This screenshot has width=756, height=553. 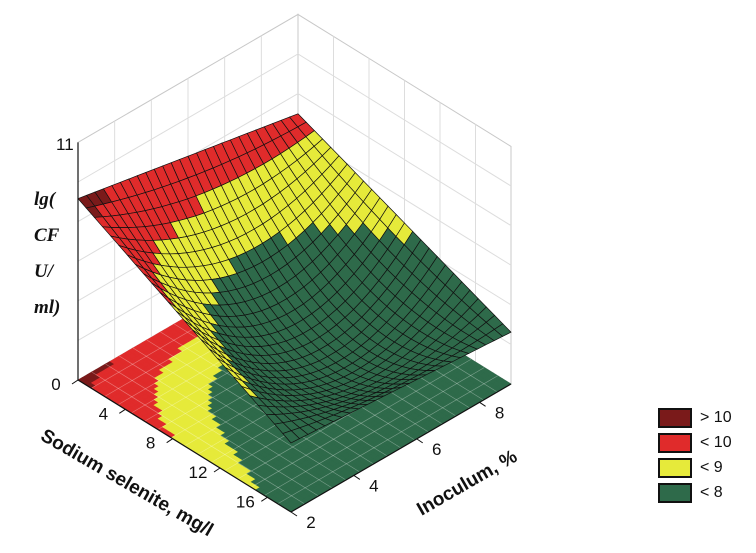 What do you see at coordinates (150, 443) in the screenshot?
I see `x-tick-label: 8` at bounding box center [150, 443].